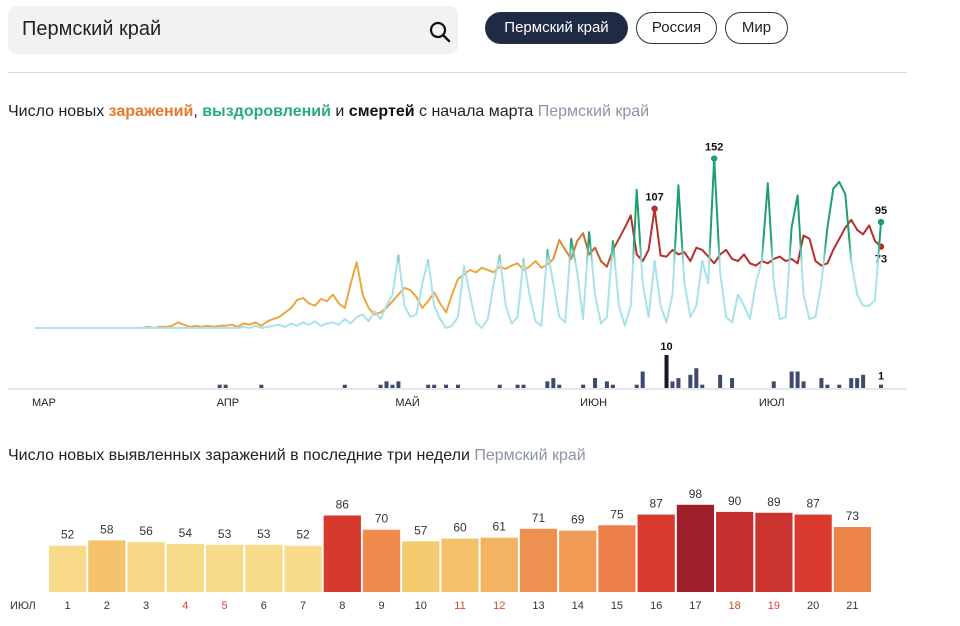  I want to click on title-part: ,, so click(198, 111).